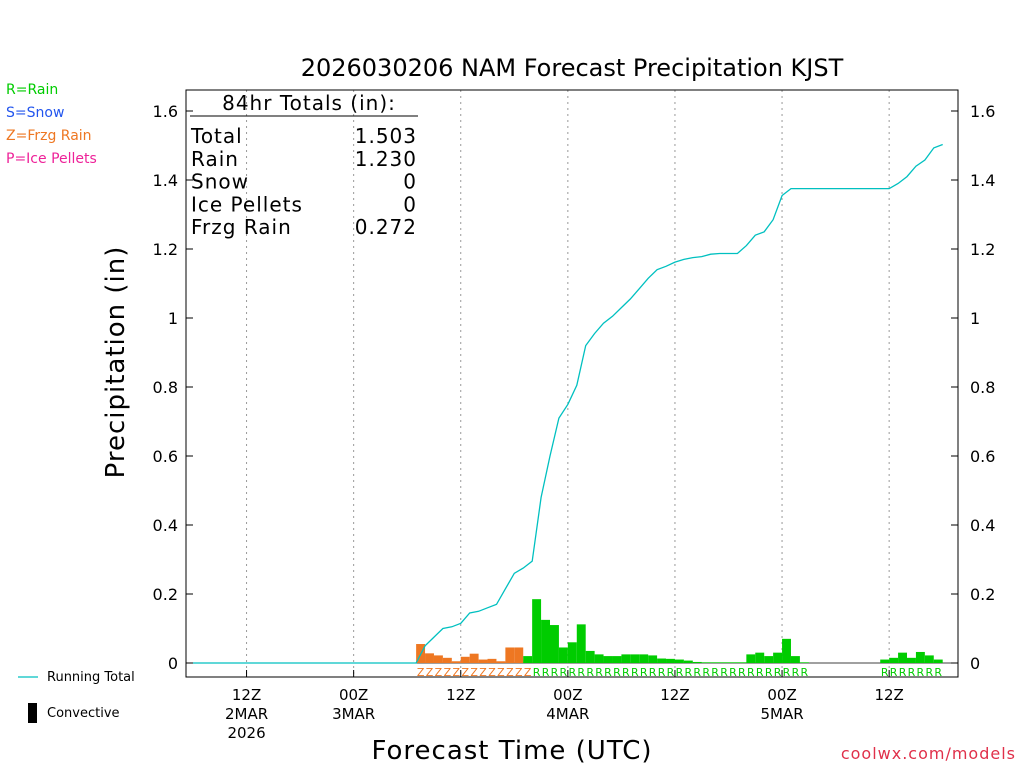 This screenshot has width=1024, height=768. What do you see at coordinates (781, 714) in the screenshot?
I see `x-tick-label: 5MAR` at bounding box center [781, 714].